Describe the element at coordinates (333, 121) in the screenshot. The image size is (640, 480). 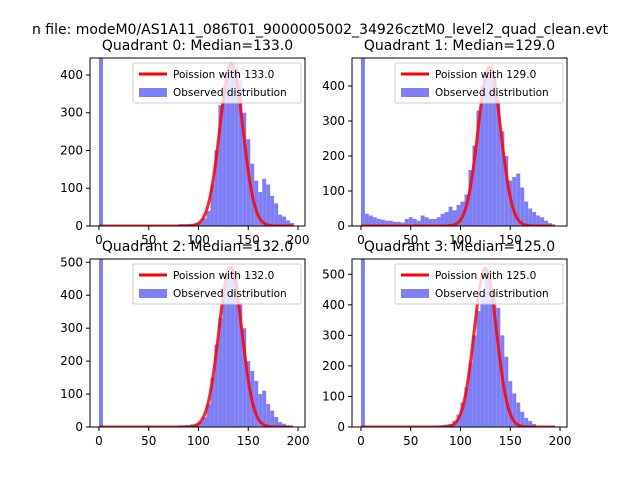
I see `y-tick-label: 300` at that location.